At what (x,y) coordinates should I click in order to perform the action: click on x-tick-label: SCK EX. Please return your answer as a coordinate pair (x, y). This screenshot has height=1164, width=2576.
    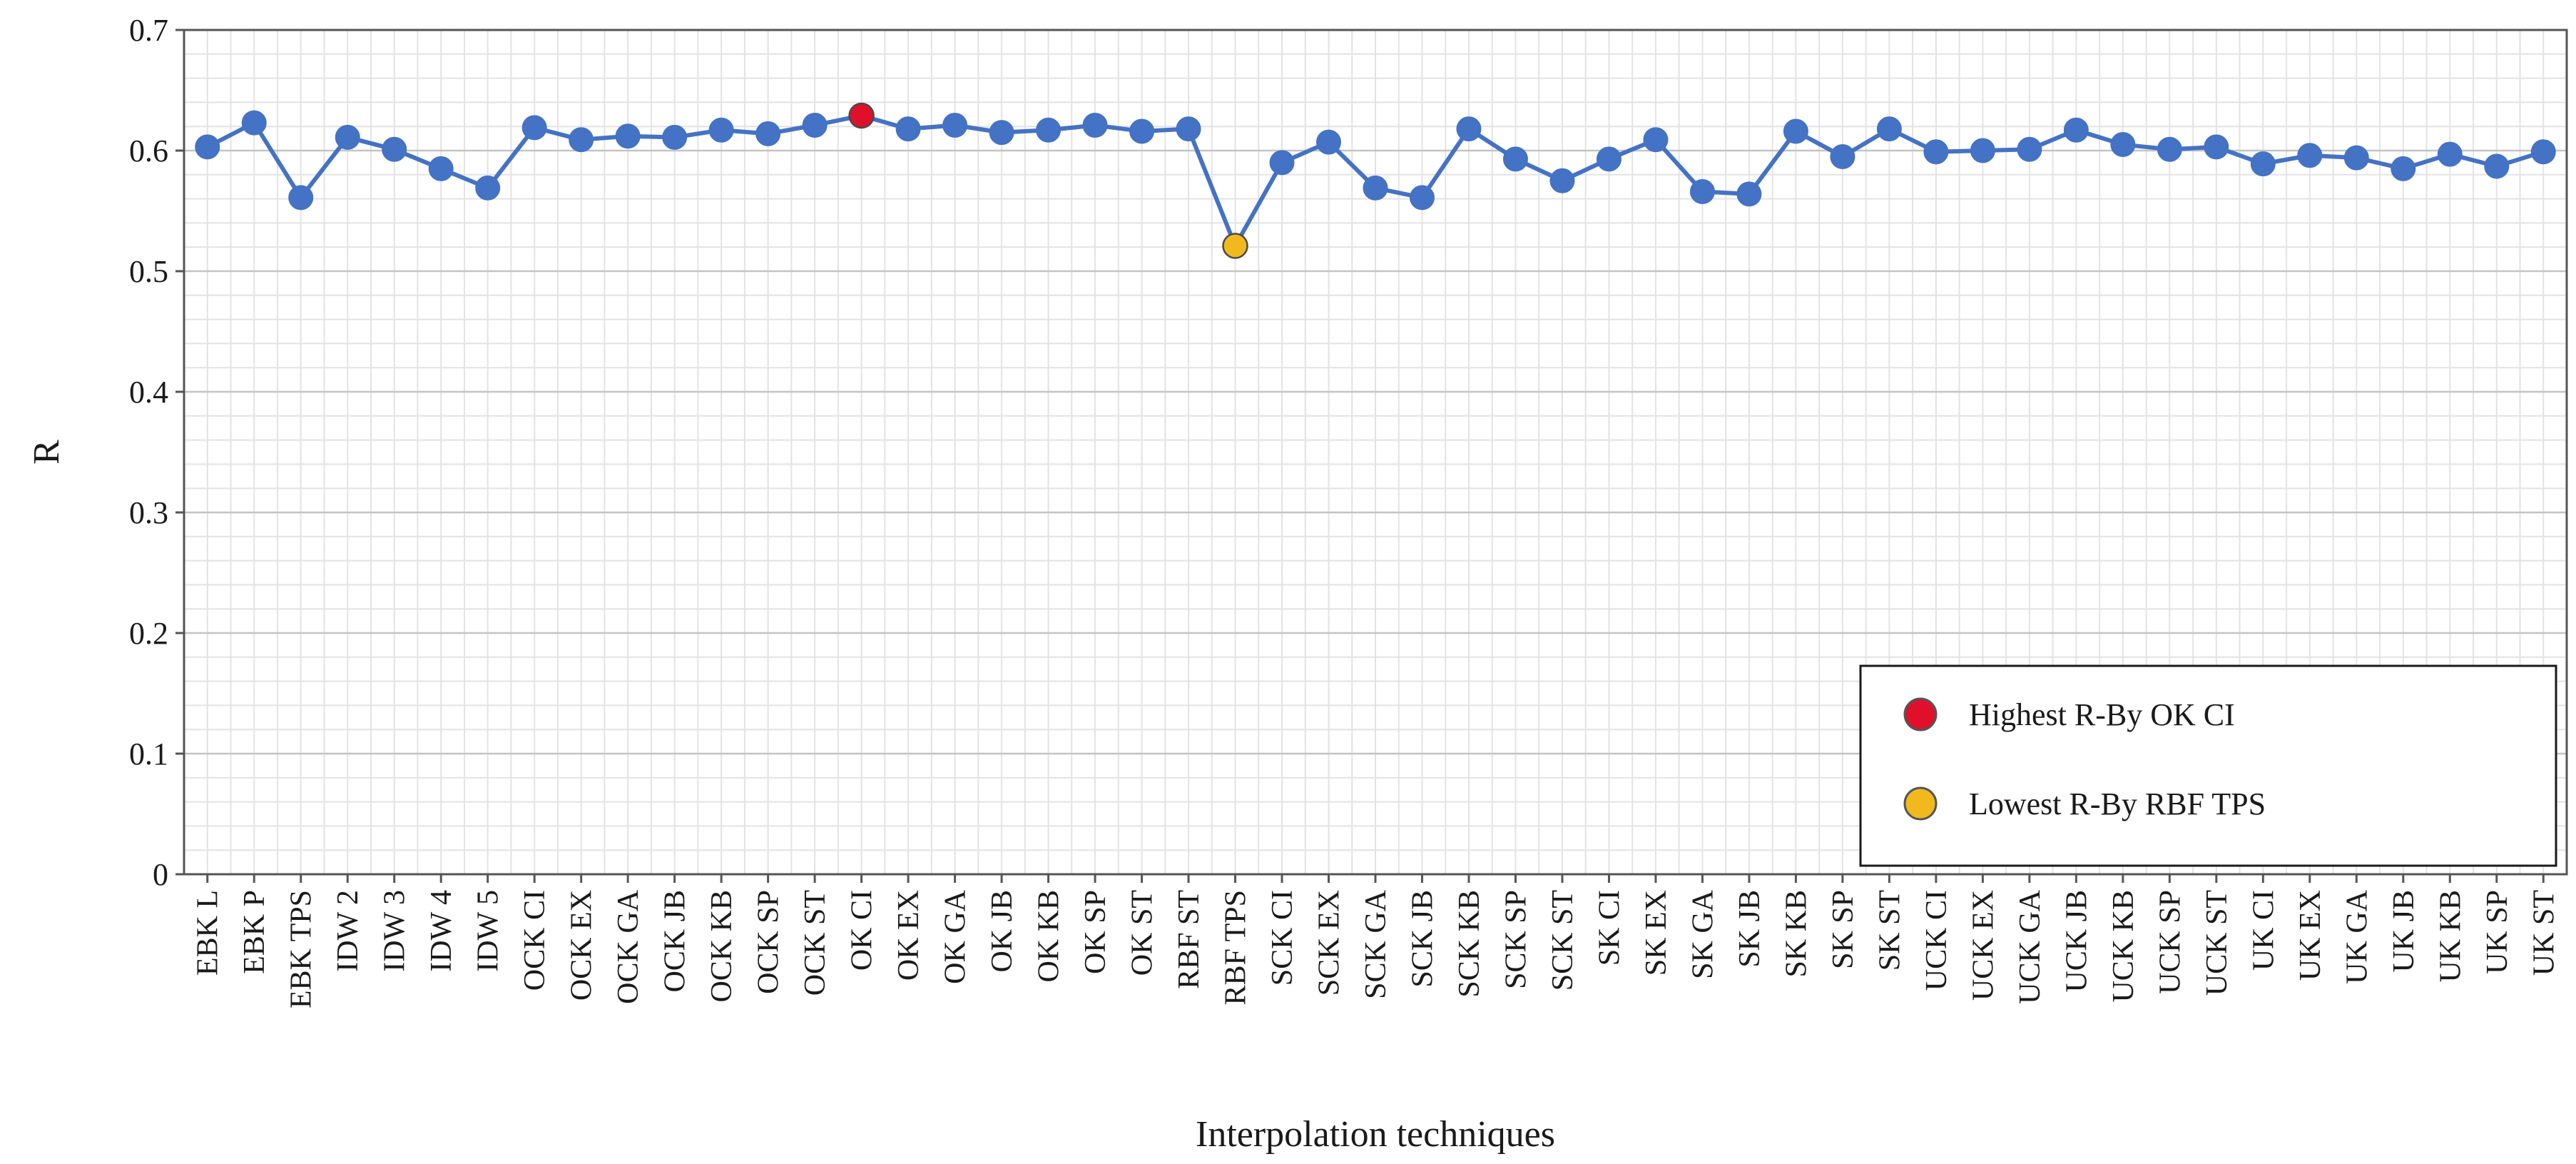
    Looking at the image, I should click on (1329, 943).